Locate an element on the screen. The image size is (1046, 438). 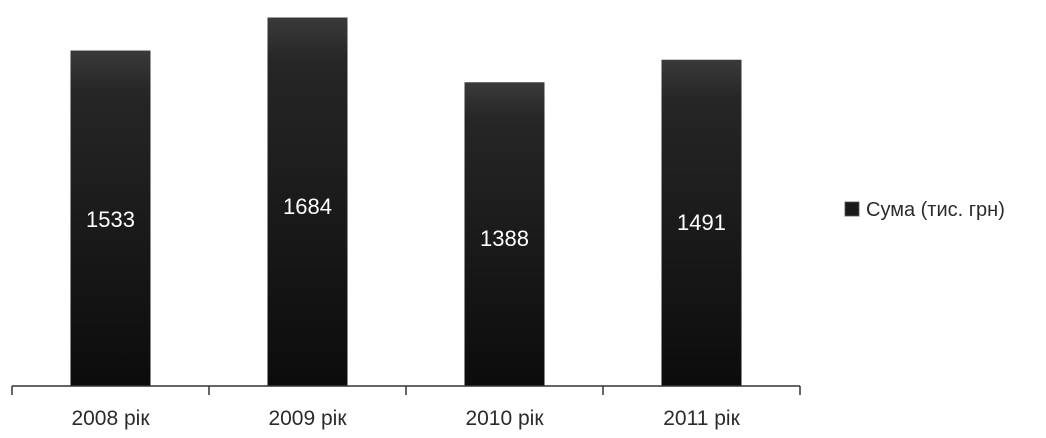
x-tick-label-2010: 2010 рік is located at coordinates (504, 418).